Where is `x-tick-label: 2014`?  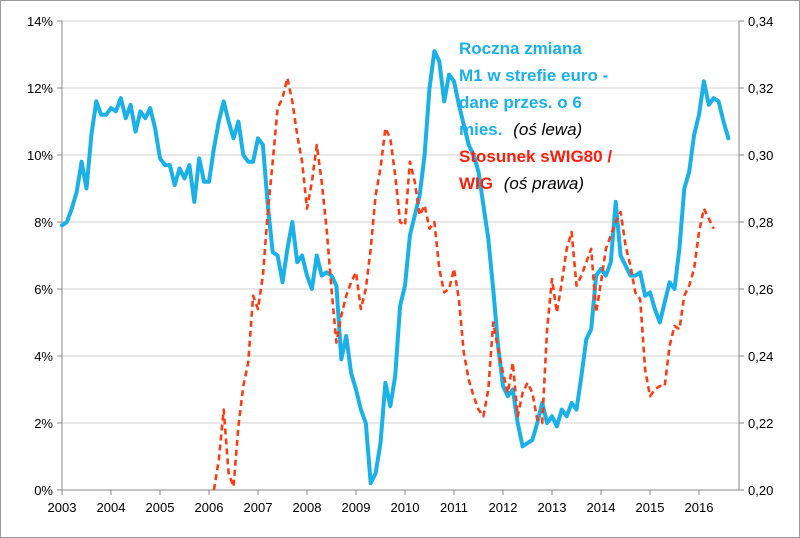
x-tick-label: 2014 is located at coordinates (601, 507).